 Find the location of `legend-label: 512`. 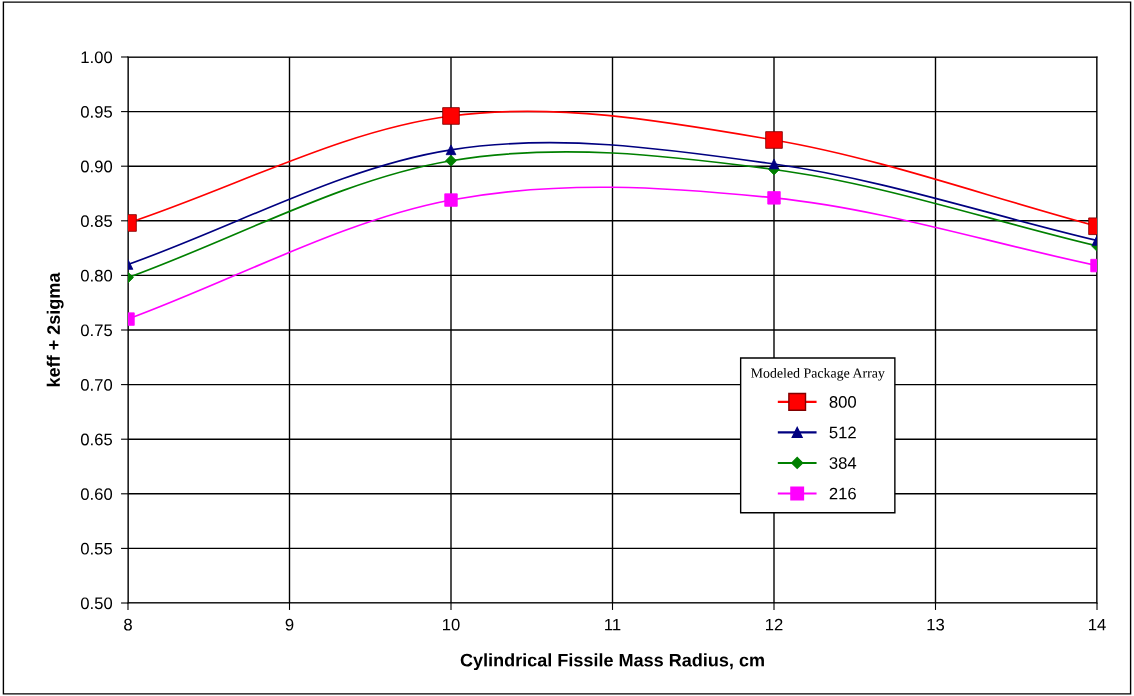

legend-label: 512 is located at coordinates (842, 432).